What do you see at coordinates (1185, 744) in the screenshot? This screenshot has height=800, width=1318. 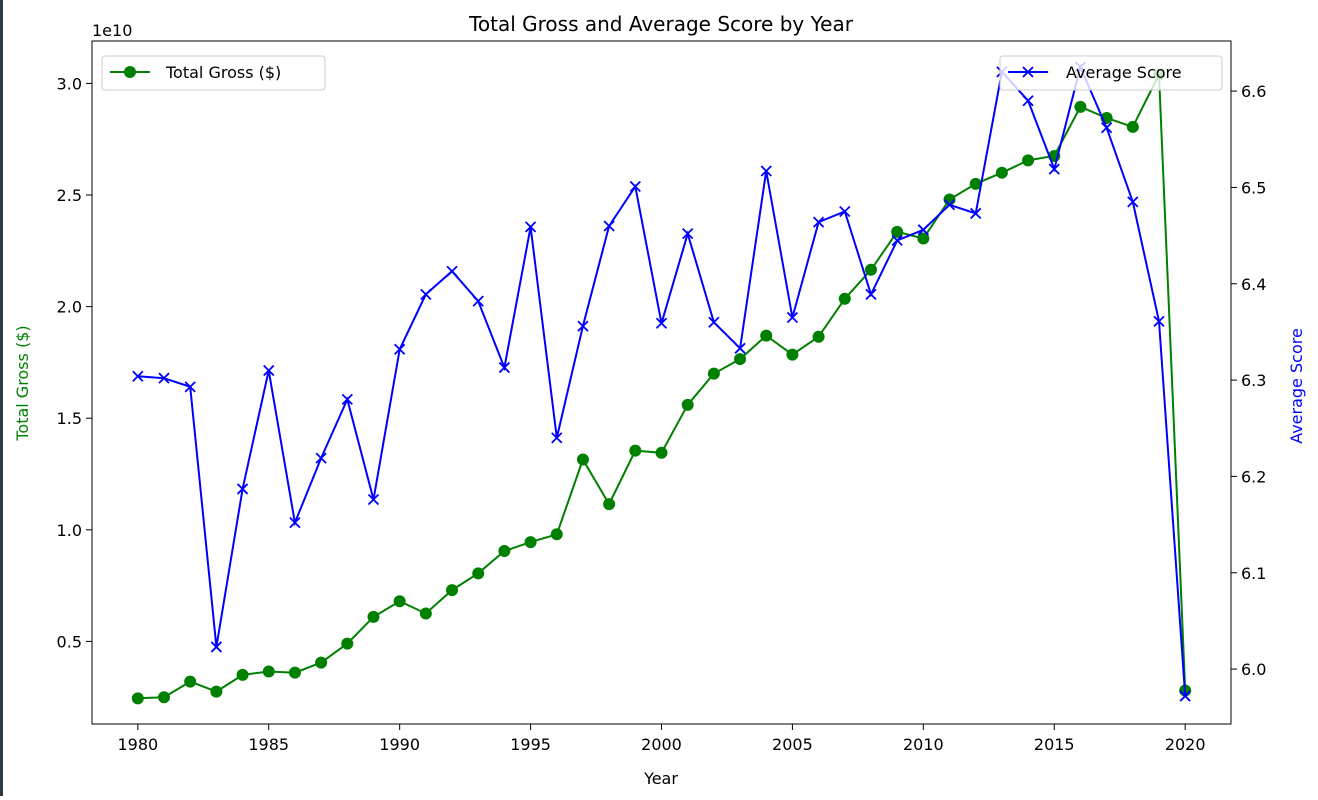 I see `x-tick-label: 2020` at bounding box center [1185, 744].